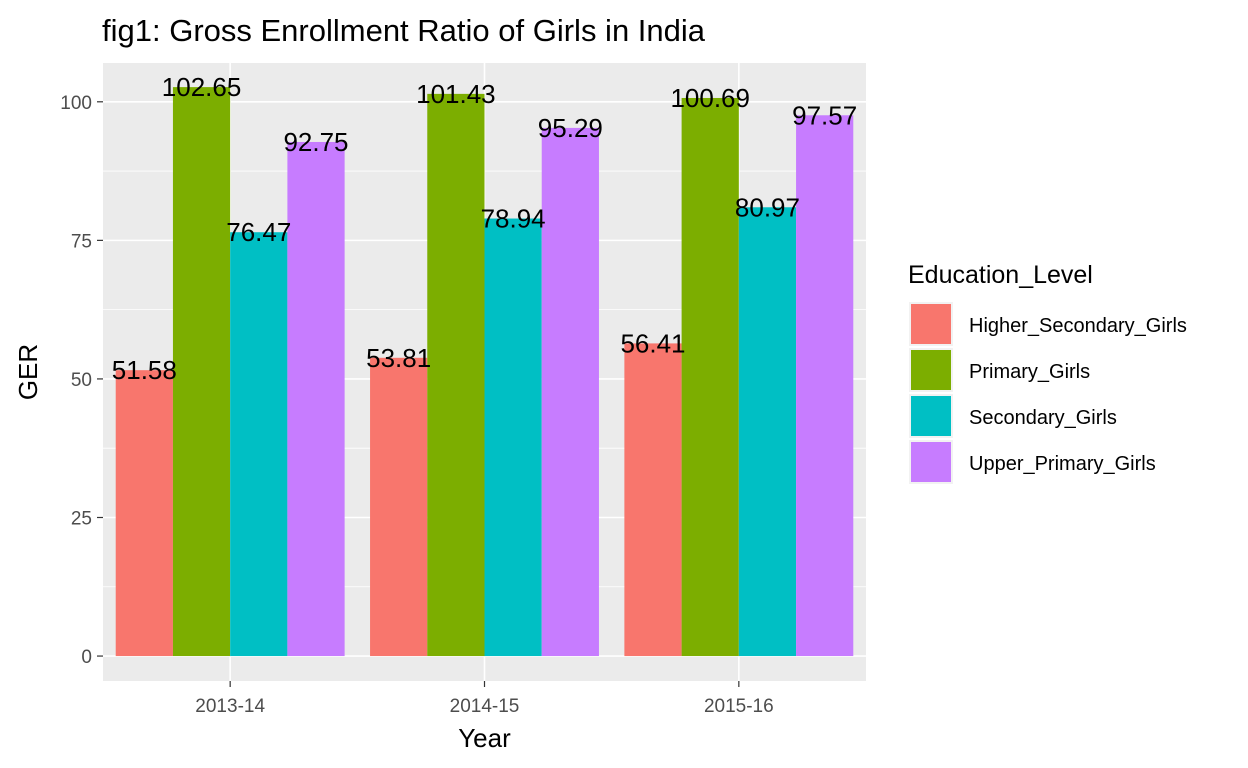 This screenshot has height=768, width=1248. What do you see at coordinates (484, 738) in the screenshot?
I see `x-axis-title: Year` at bounding box center [484, 738].